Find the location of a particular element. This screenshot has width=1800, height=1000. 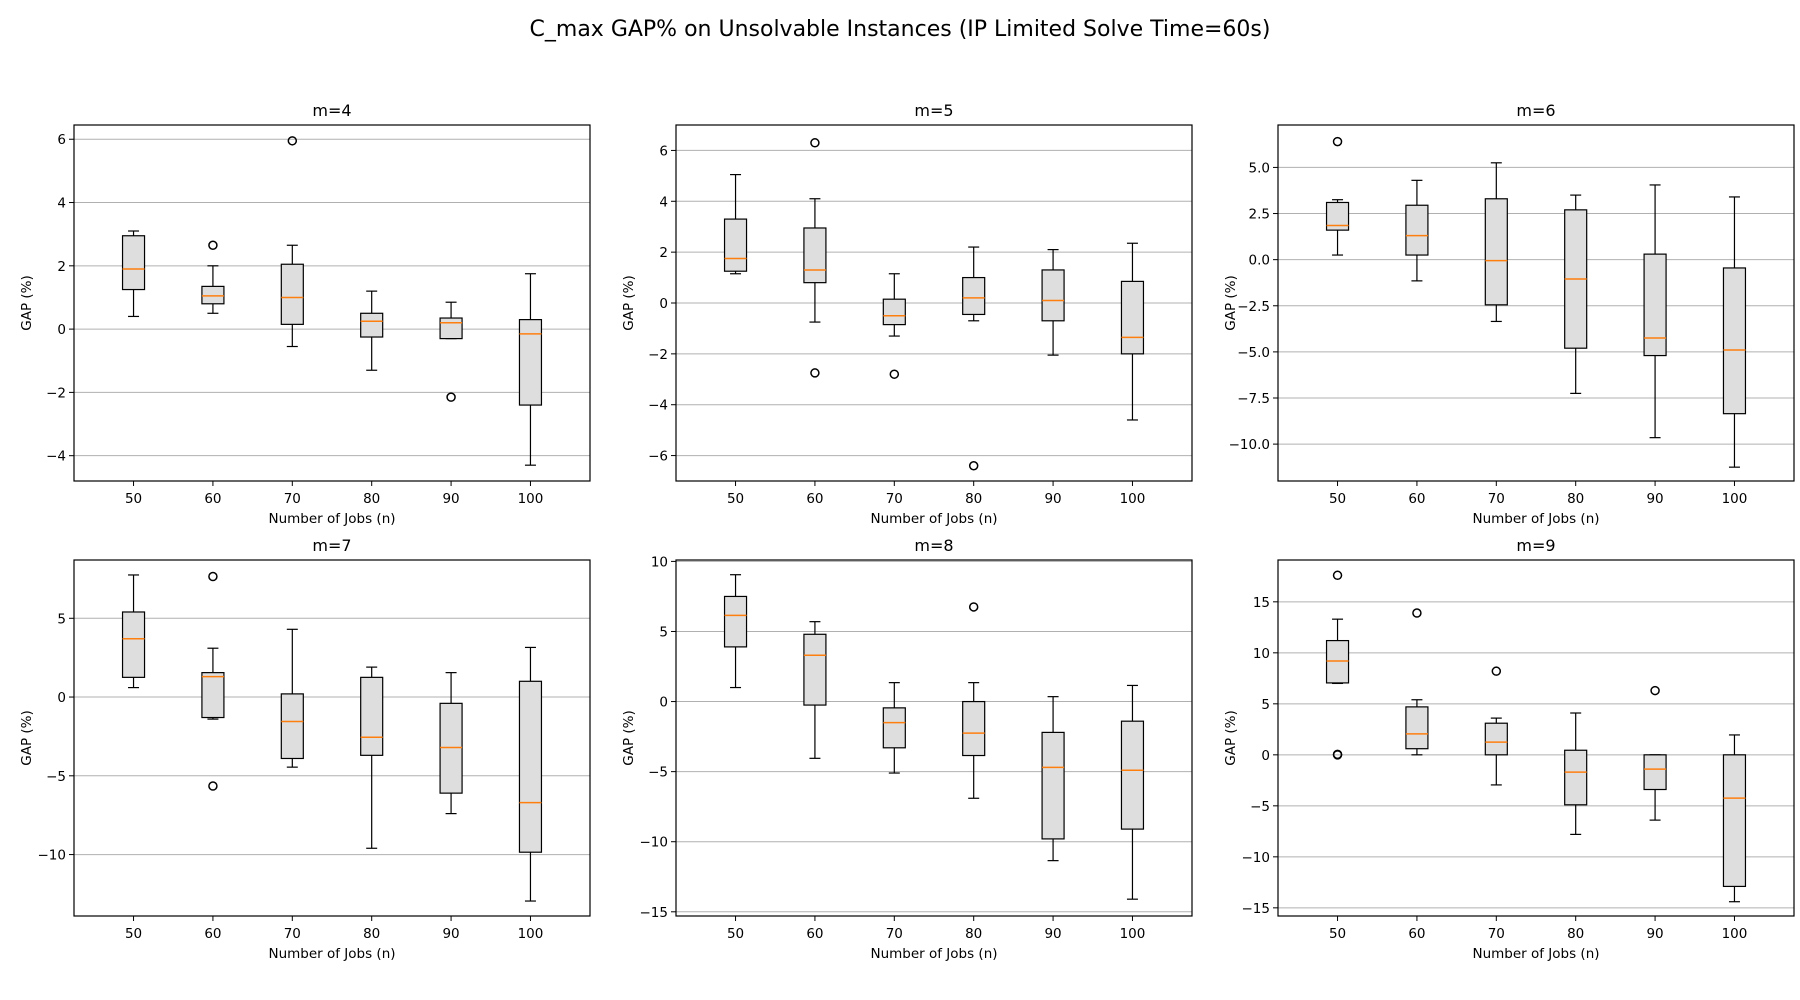

subplot-title: m=4 is located at coordinates (331, 110).